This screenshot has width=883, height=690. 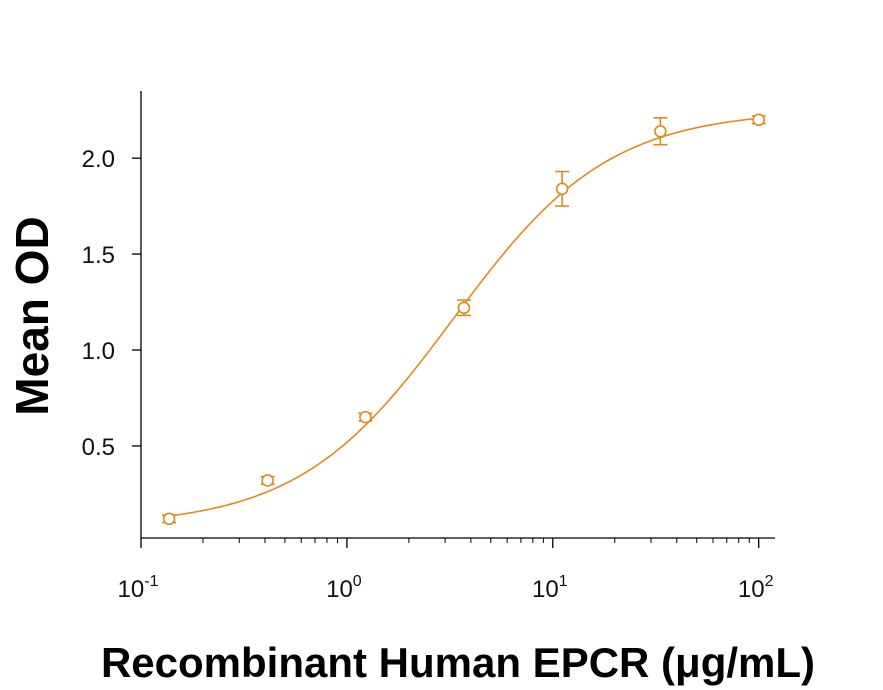 I want to click on y-axis-title: Mean OD, so click(x=32, y=315).